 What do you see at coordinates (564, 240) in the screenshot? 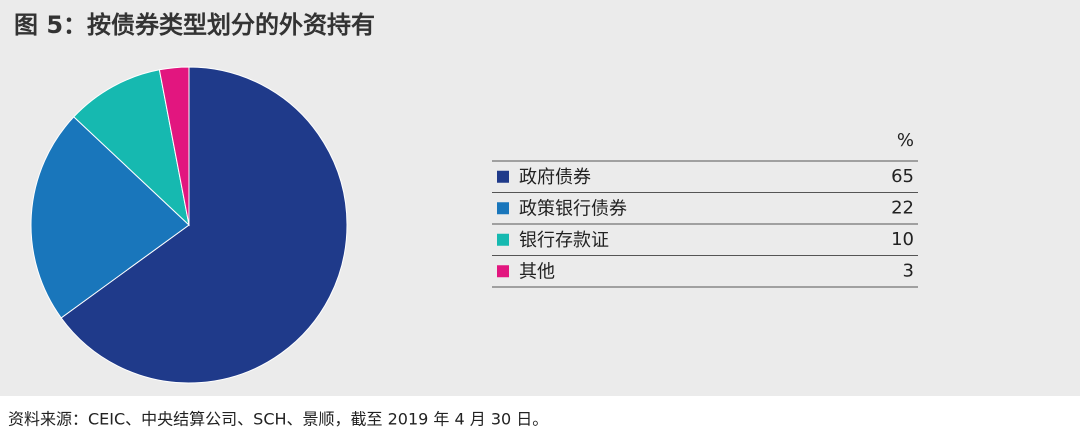
I see `legend-label: 银行存款证` at bounding box center [564, 240].